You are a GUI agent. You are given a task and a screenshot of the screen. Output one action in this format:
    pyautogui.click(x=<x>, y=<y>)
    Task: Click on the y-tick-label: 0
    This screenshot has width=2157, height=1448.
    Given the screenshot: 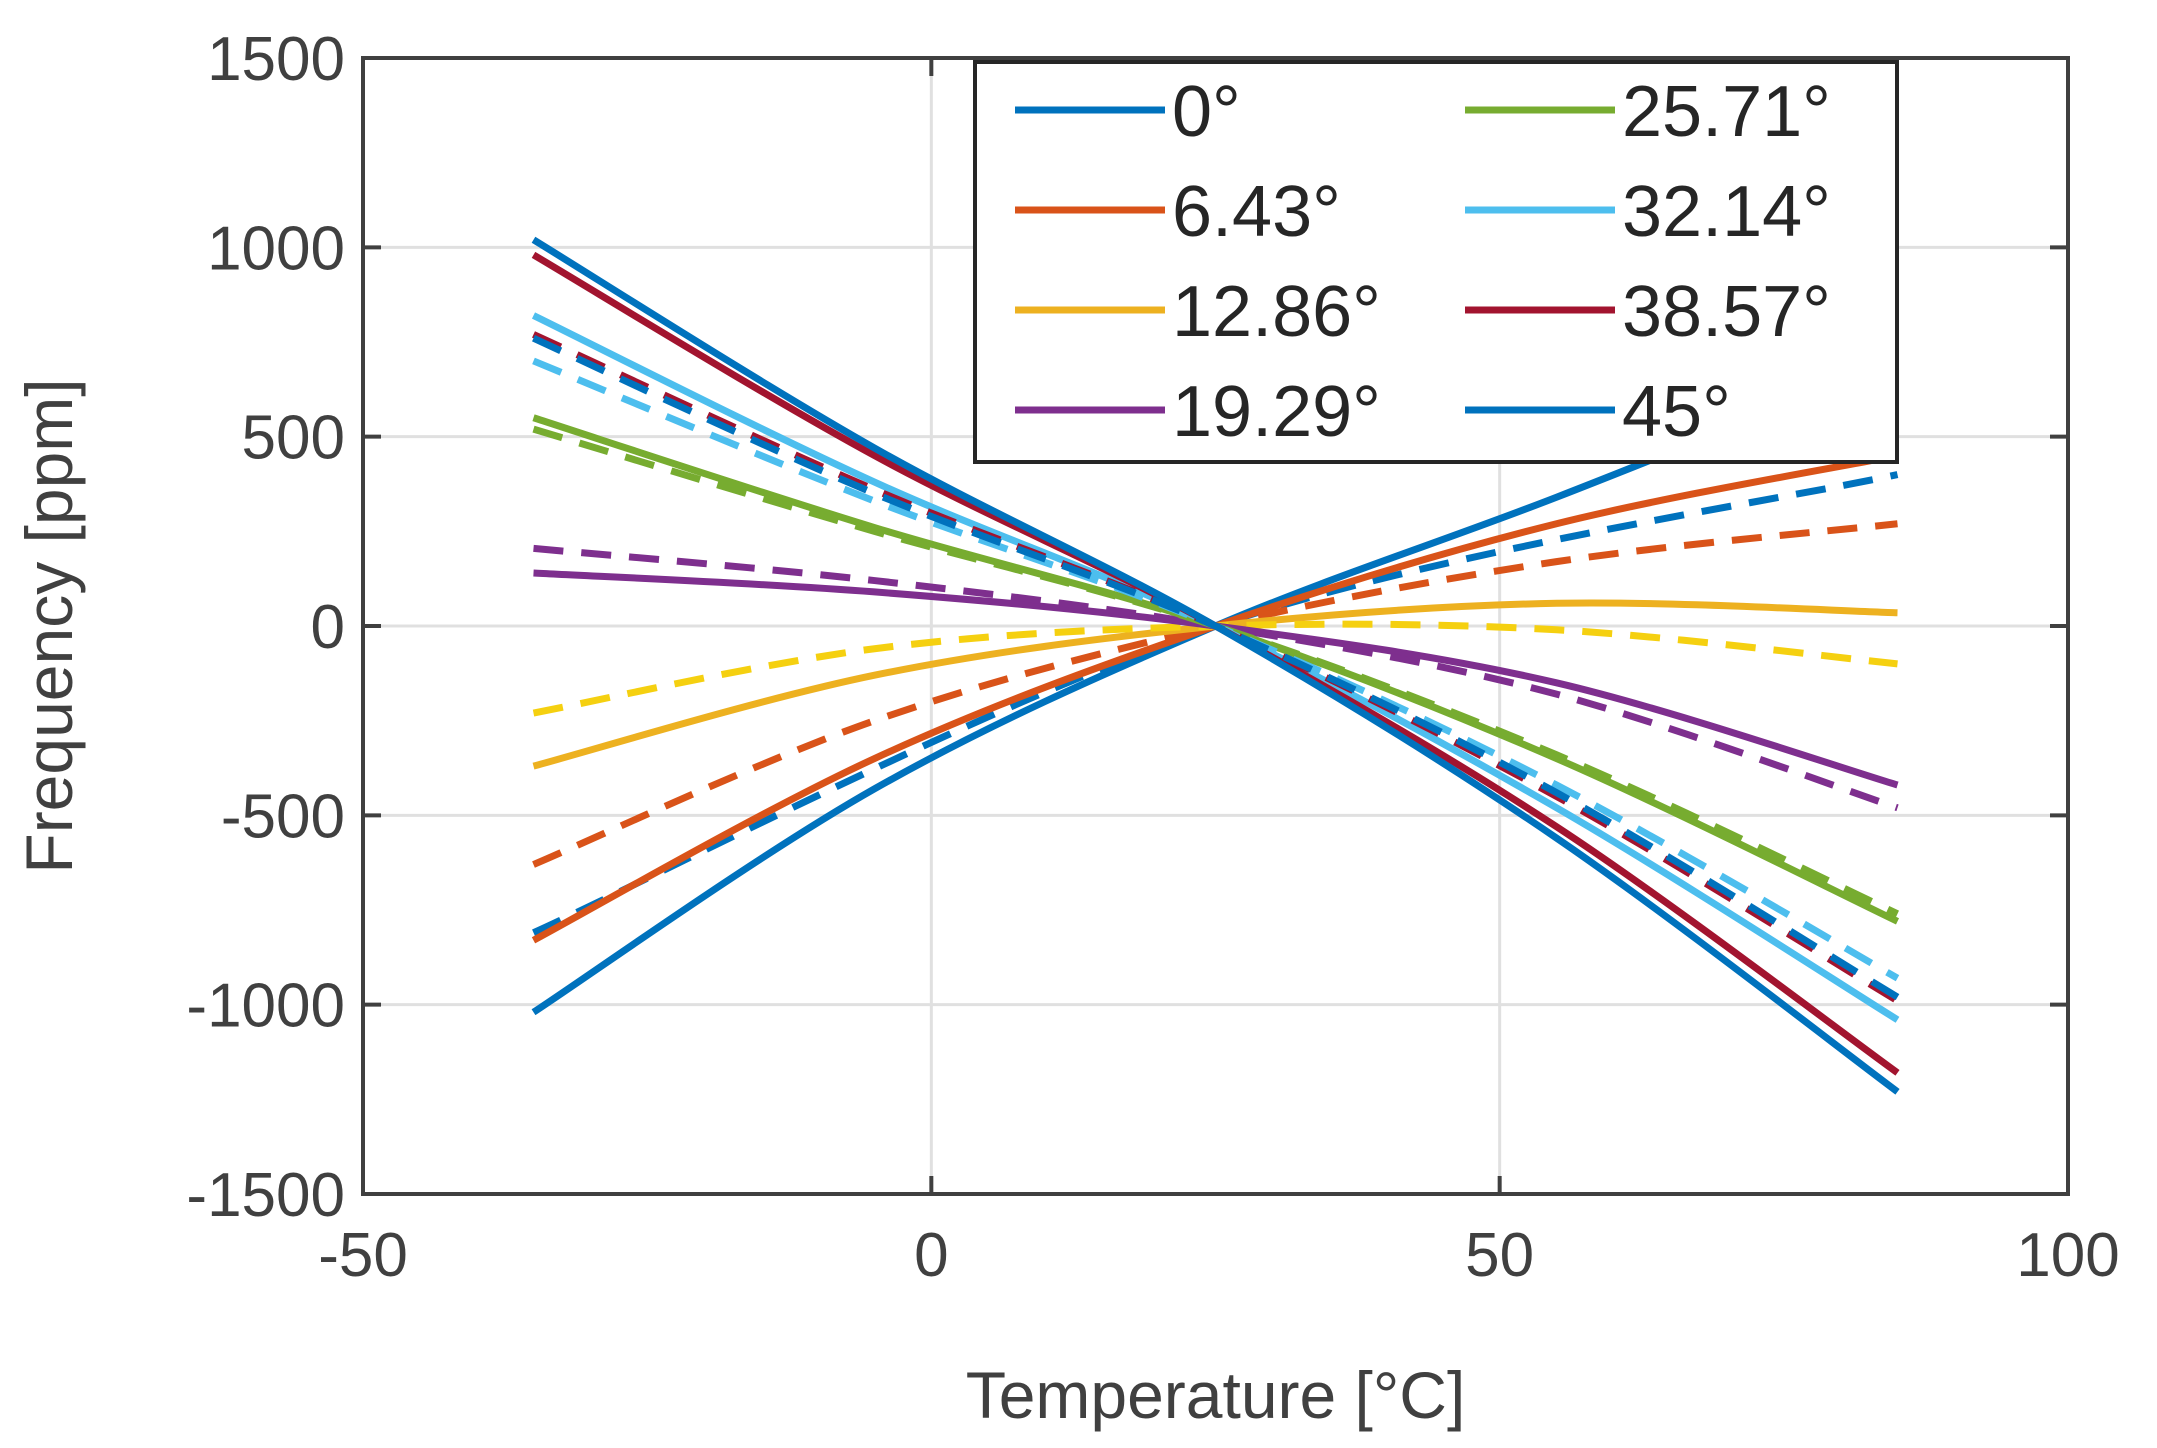 What is the action you would take?
    pyautogui.click(x=328, y=627)
    